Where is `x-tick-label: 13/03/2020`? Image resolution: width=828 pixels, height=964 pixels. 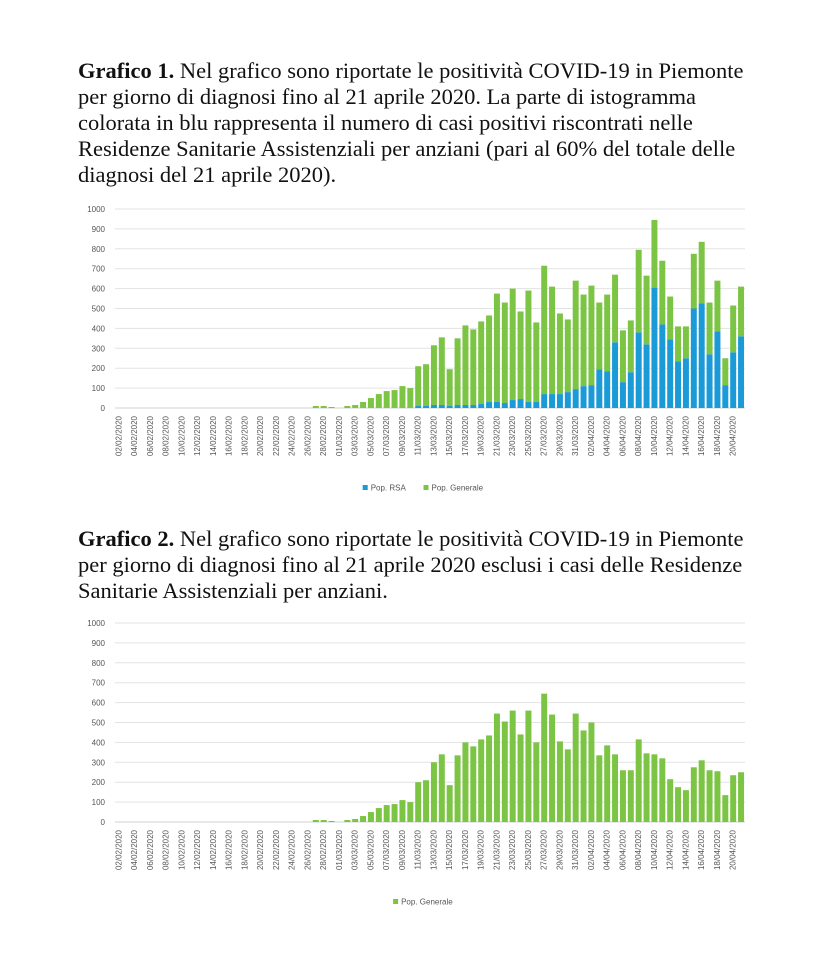 x-tick-label: 13/03/2020 is located at coordinates (433, 435).